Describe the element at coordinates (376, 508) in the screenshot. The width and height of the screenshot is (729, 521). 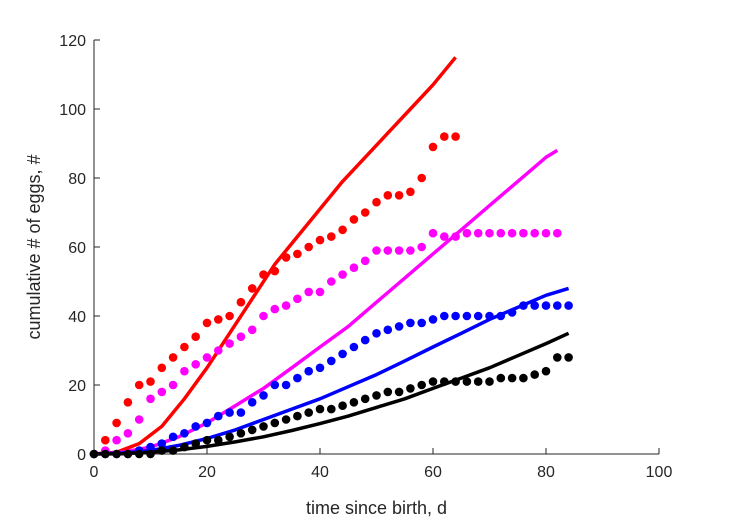
I see `x-axis-label: time since birth, d` at that location.